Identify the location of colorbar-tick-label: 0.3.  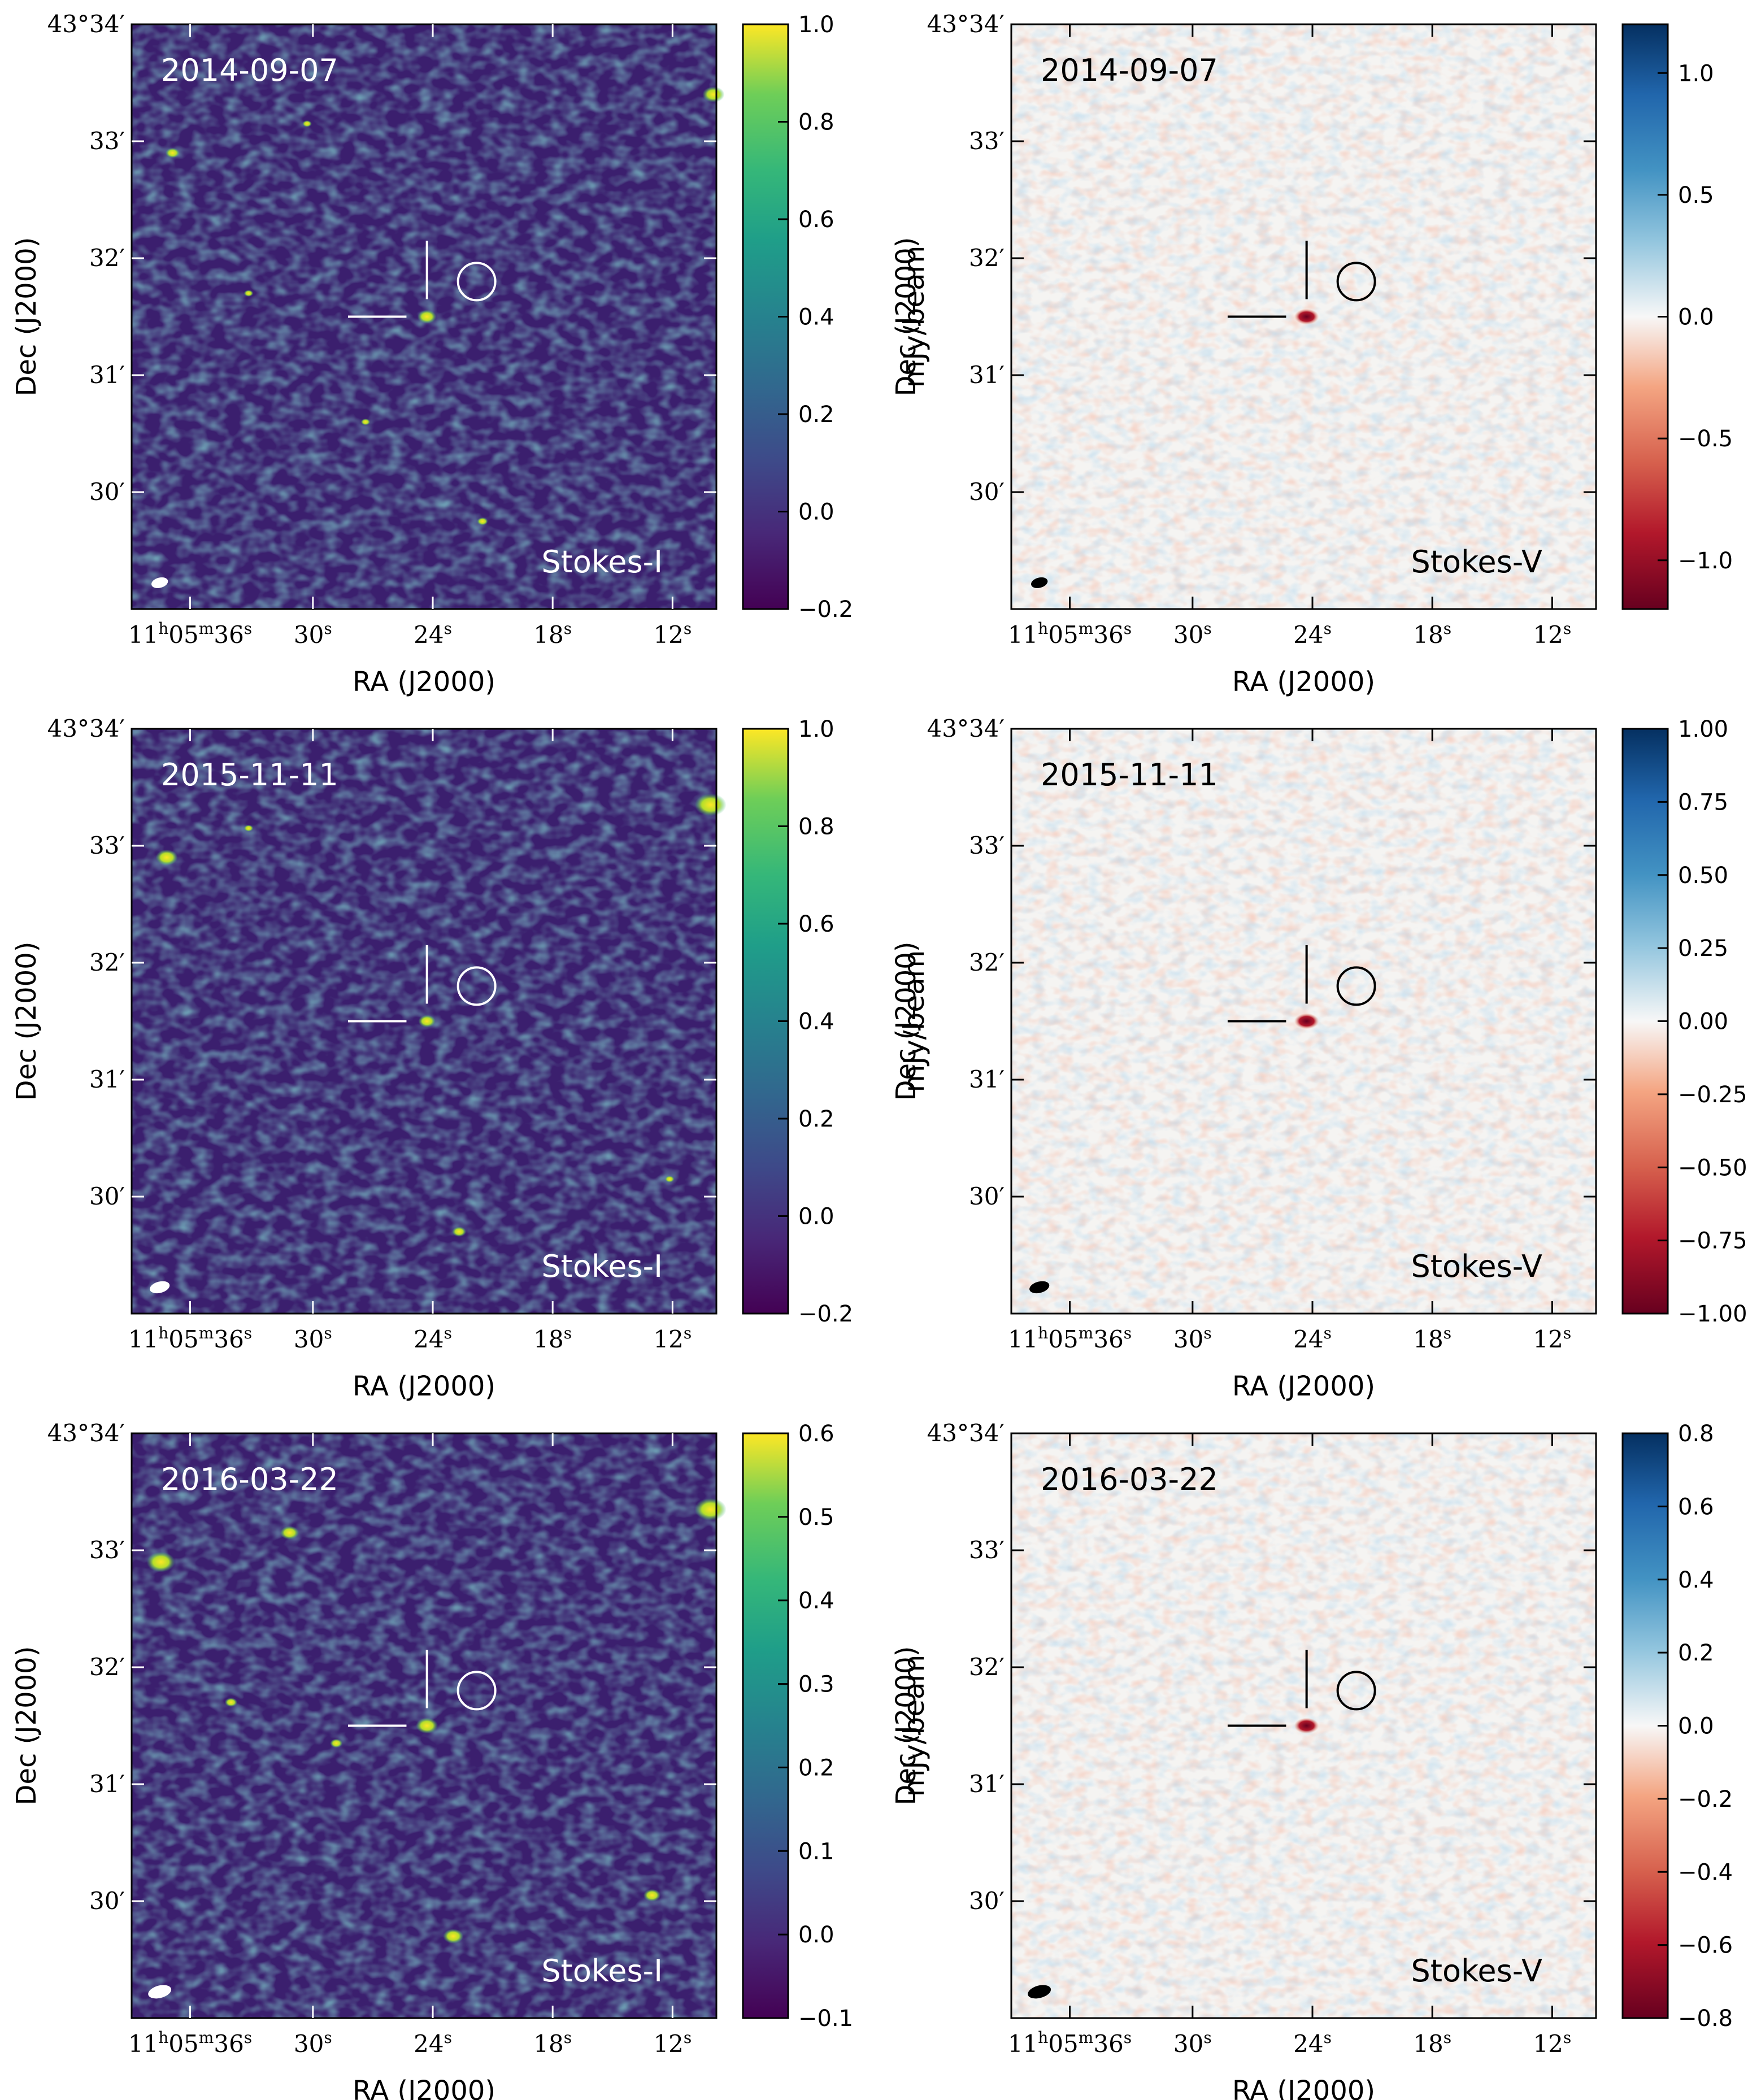
(816, 1685).